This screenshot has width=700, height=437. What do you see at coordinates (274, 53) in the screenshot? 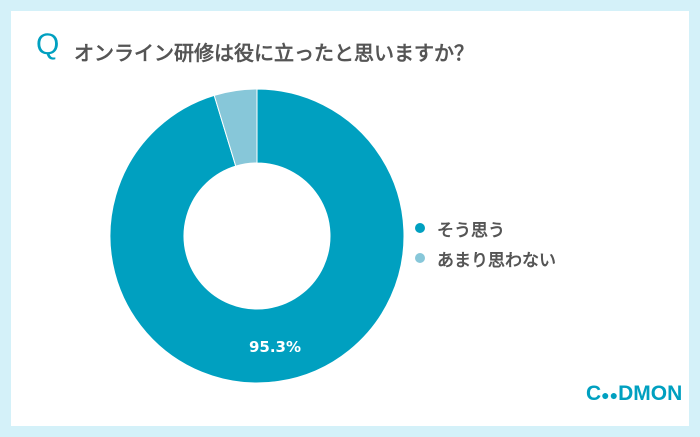
I see `chart-title: オンライン研修は役に立ったと思いますか？` at bounding box center [274, 53].